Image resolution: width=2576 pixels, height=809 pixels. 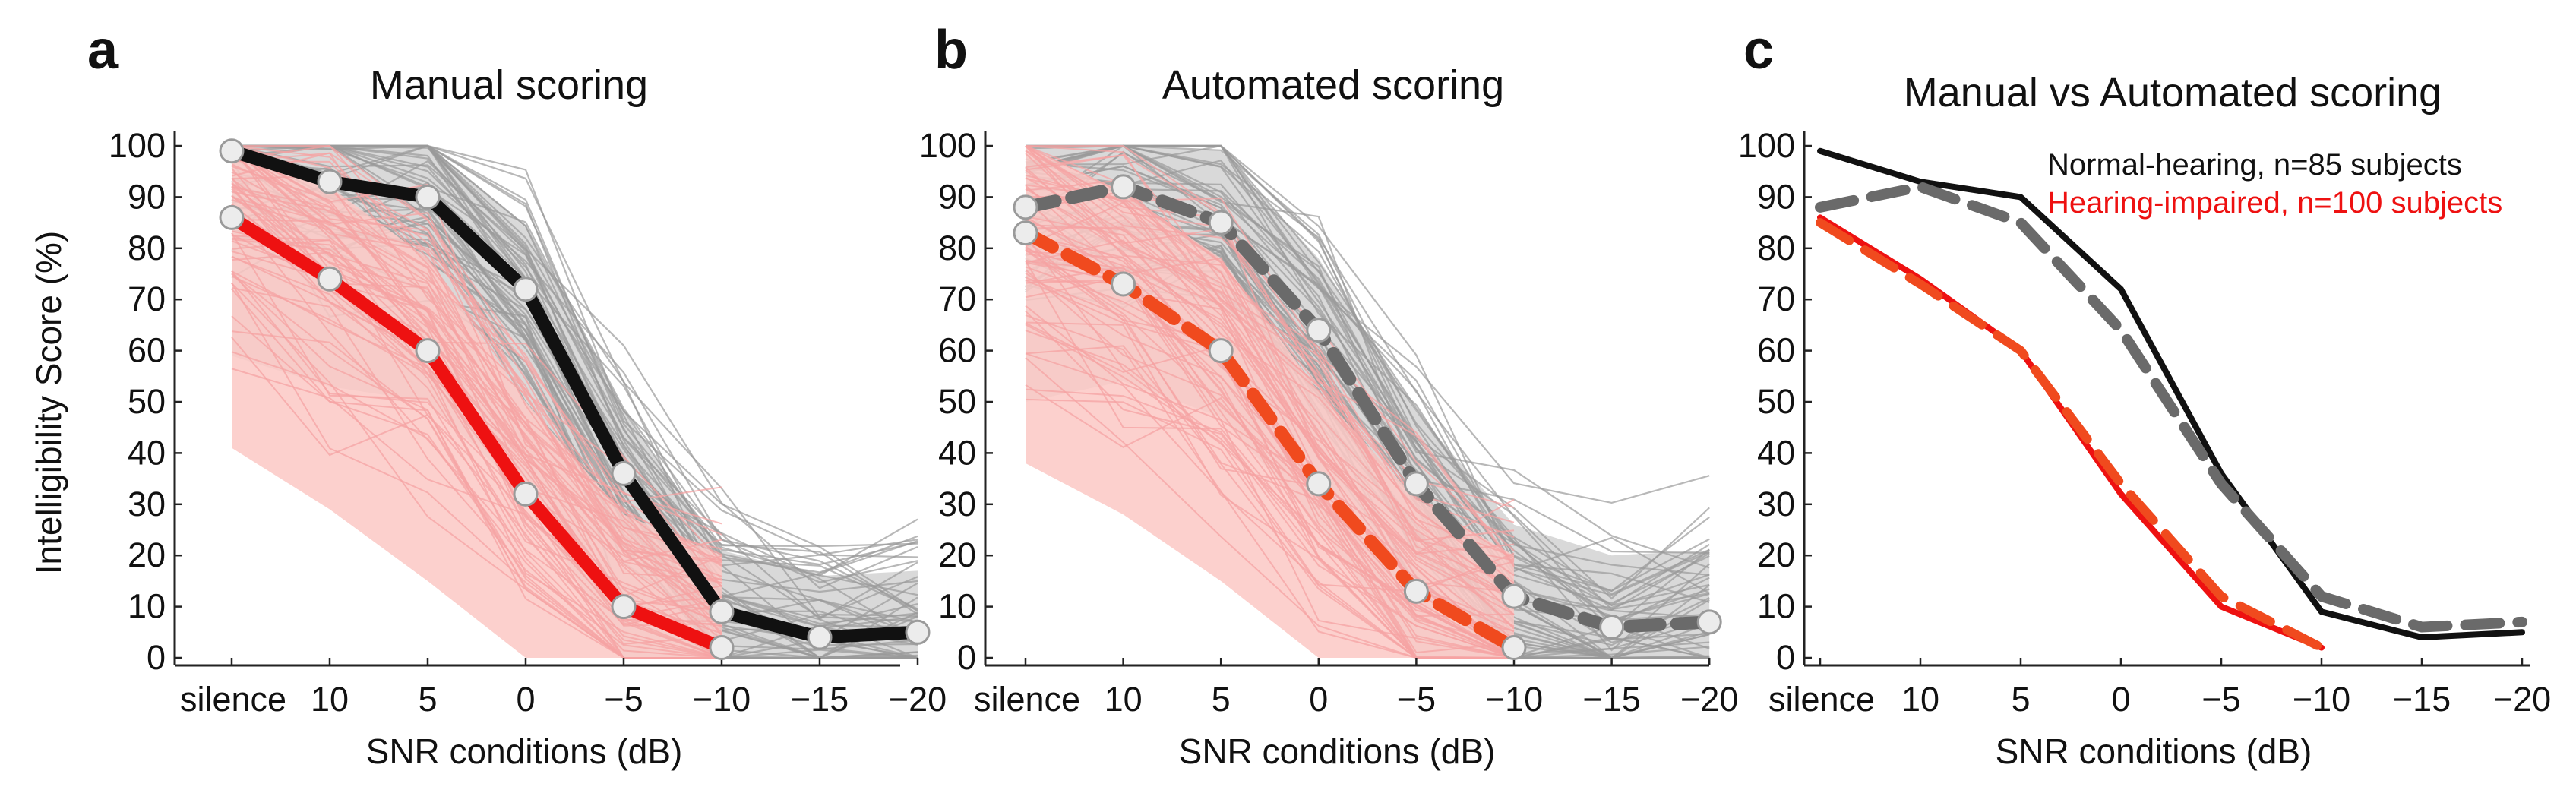 I want to click on hearing-impaired-automated-line, so click(x=2071, y=435).